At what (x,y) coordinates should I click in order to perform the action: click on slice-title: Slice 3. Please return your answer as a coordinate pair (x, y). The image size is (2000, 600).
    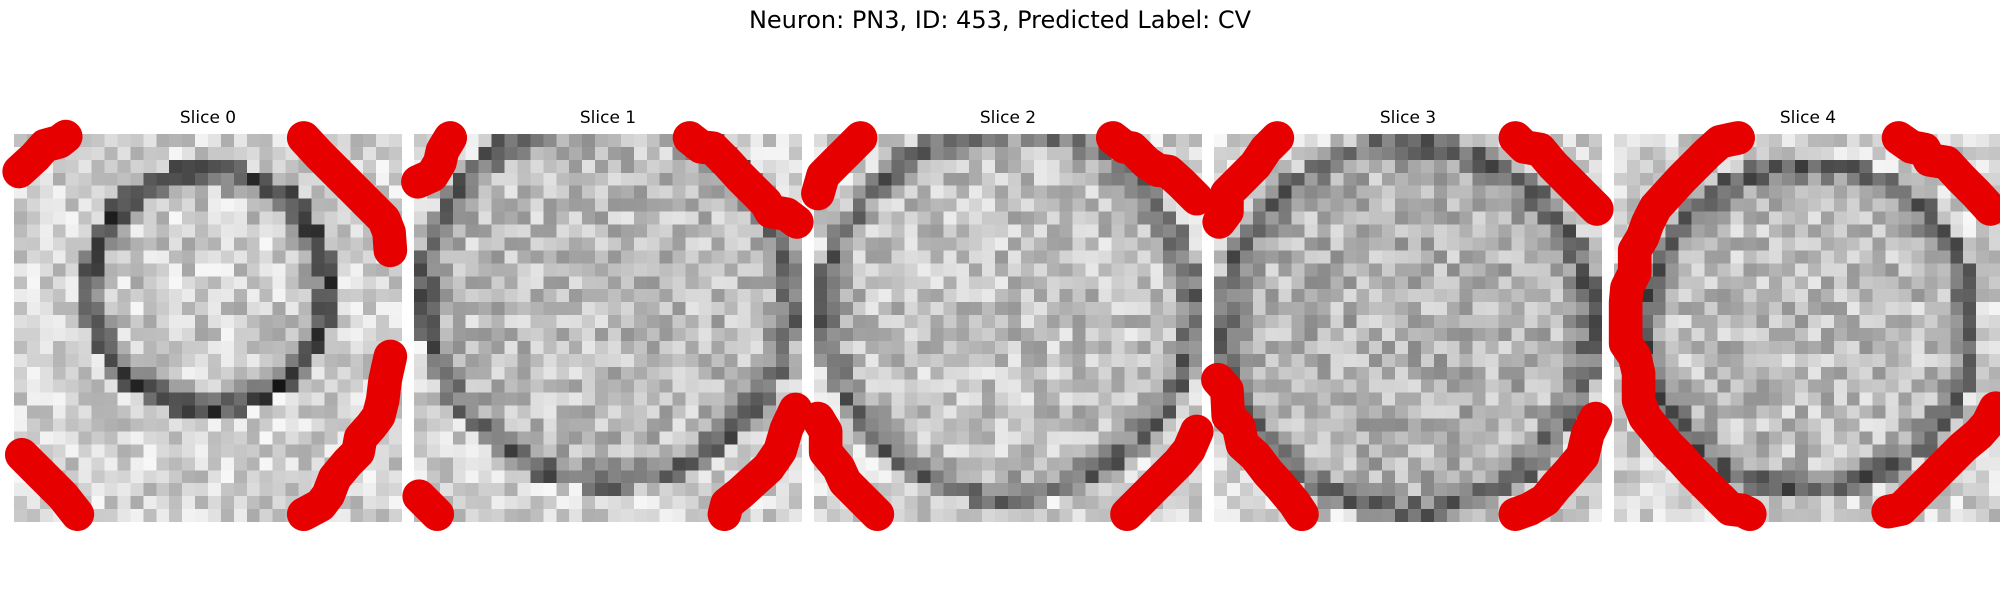
    Looking at the image, I should click on (1408, 118).